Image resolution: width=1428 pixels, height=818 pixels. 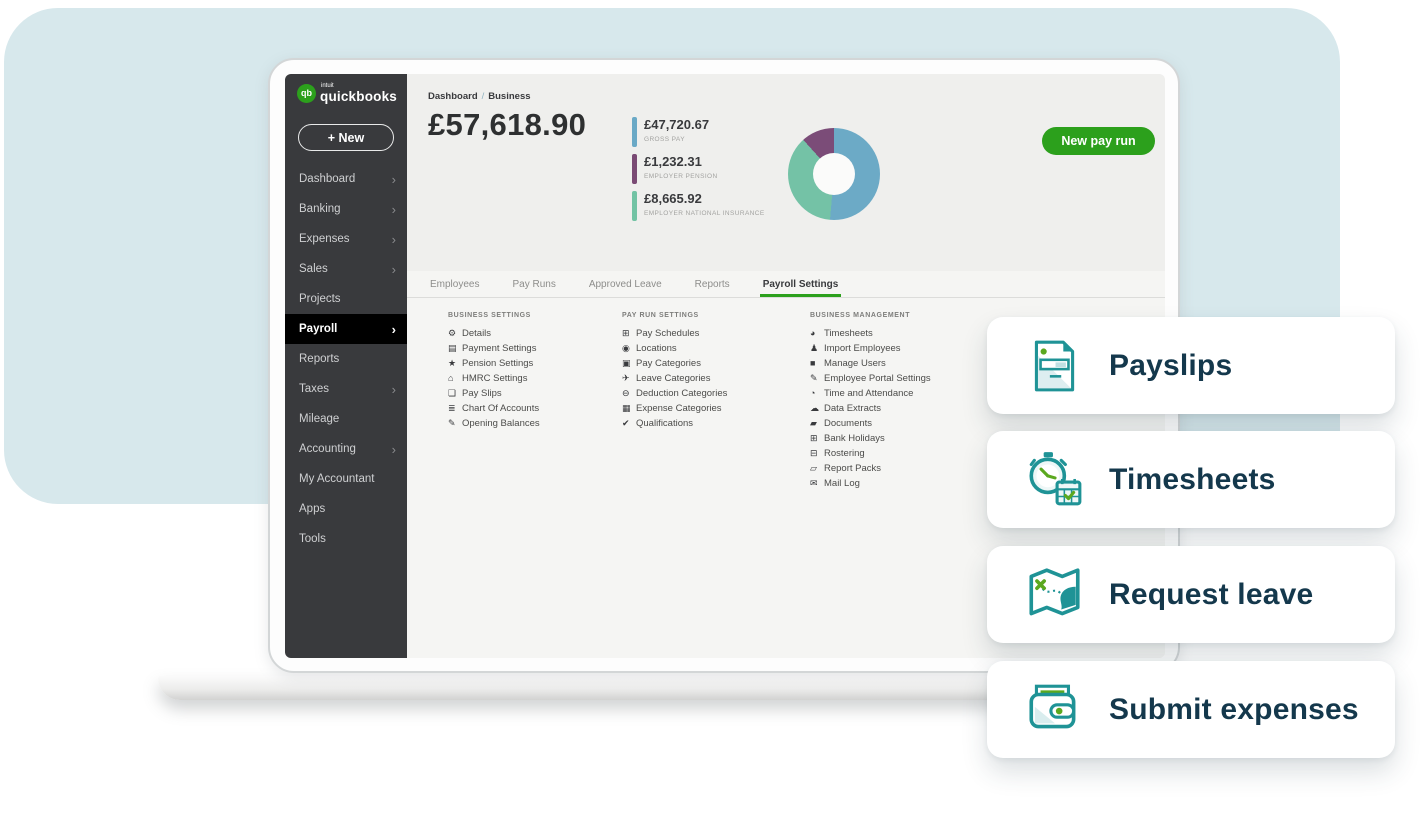 I want to click on payroll-donut-chart, so click(x=834, y=174).